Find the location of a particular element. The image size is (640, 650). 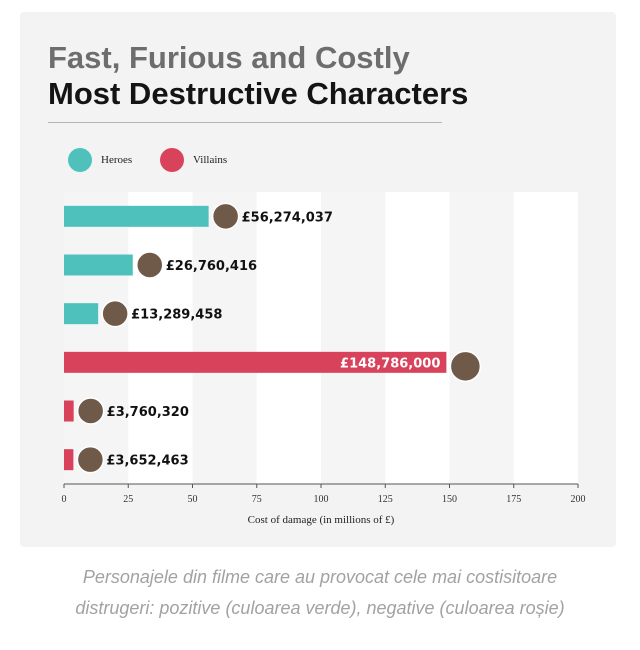

x-tick-label: 200 is located at coordinates (578, 499).